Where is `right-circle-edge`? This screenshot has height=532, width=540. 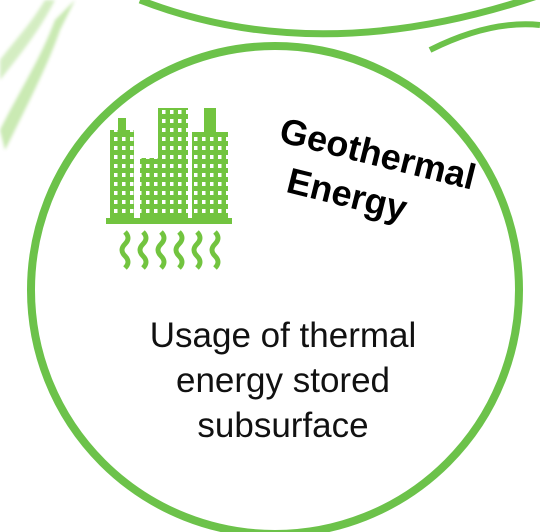
right-circle-edge is located at coordinates (484, 37).